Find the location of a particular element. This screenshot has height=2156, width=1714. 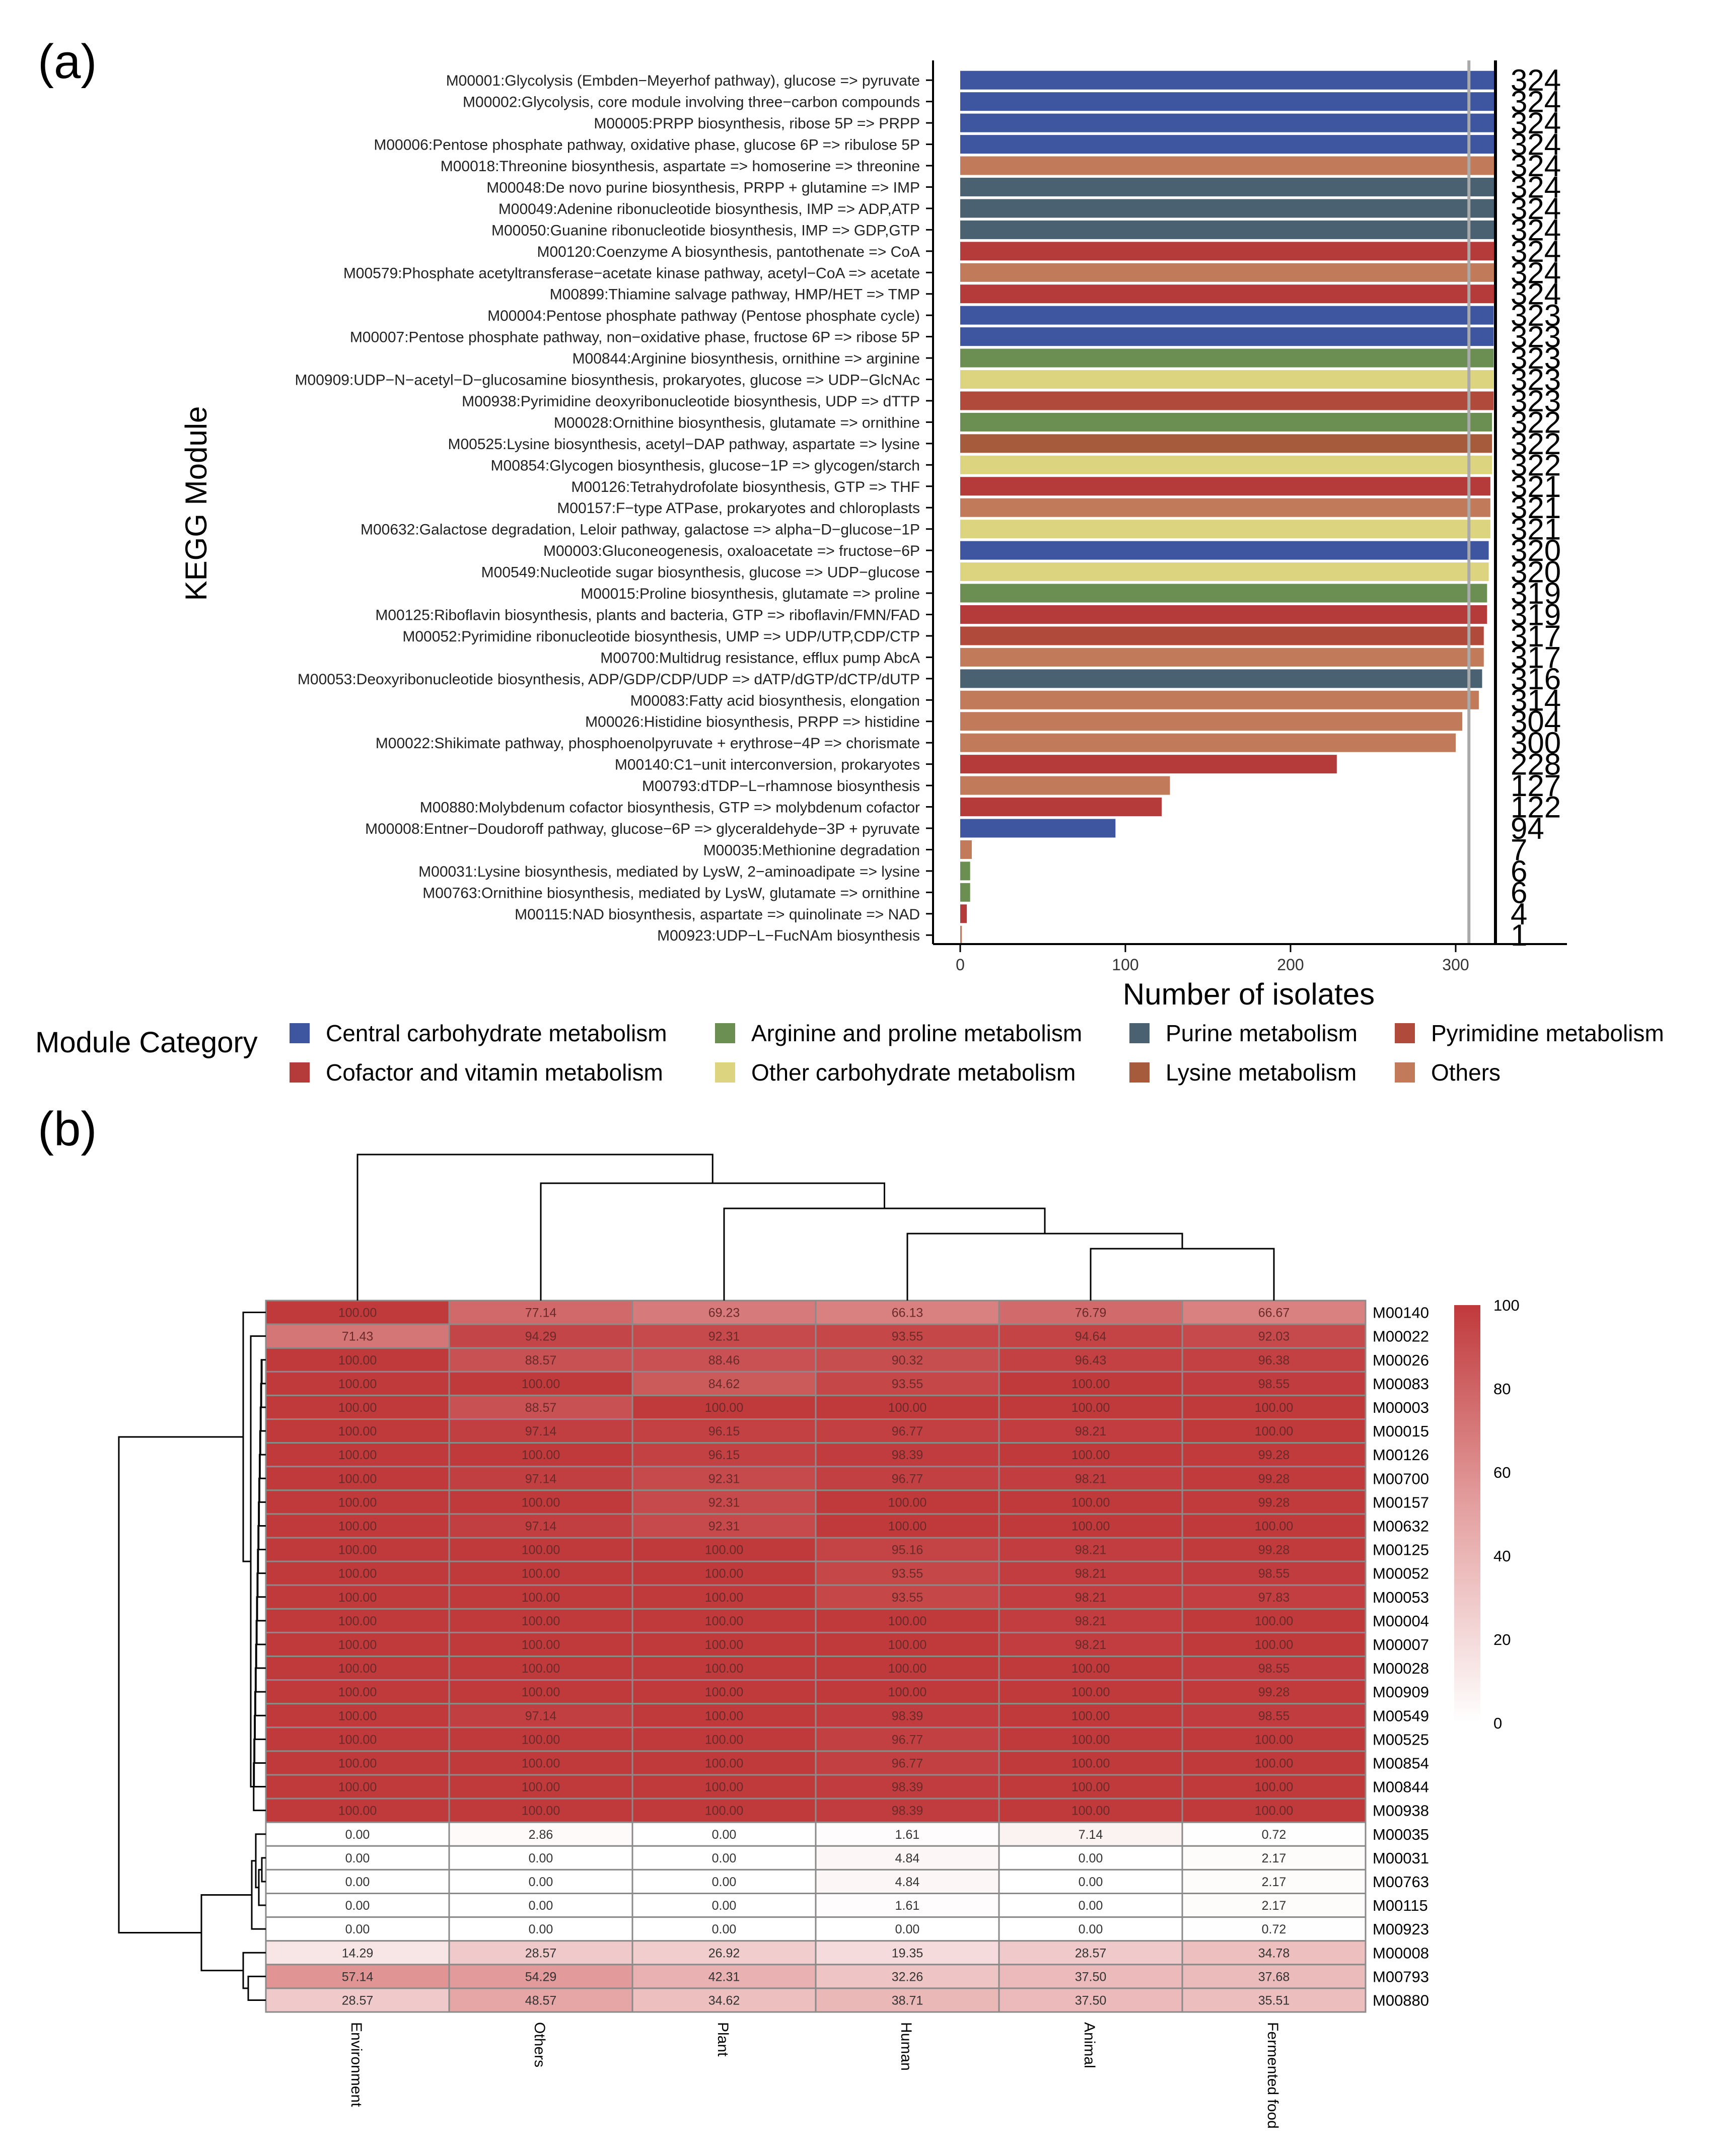

row-label: M00157 is located at coordinates (1401, 1502).